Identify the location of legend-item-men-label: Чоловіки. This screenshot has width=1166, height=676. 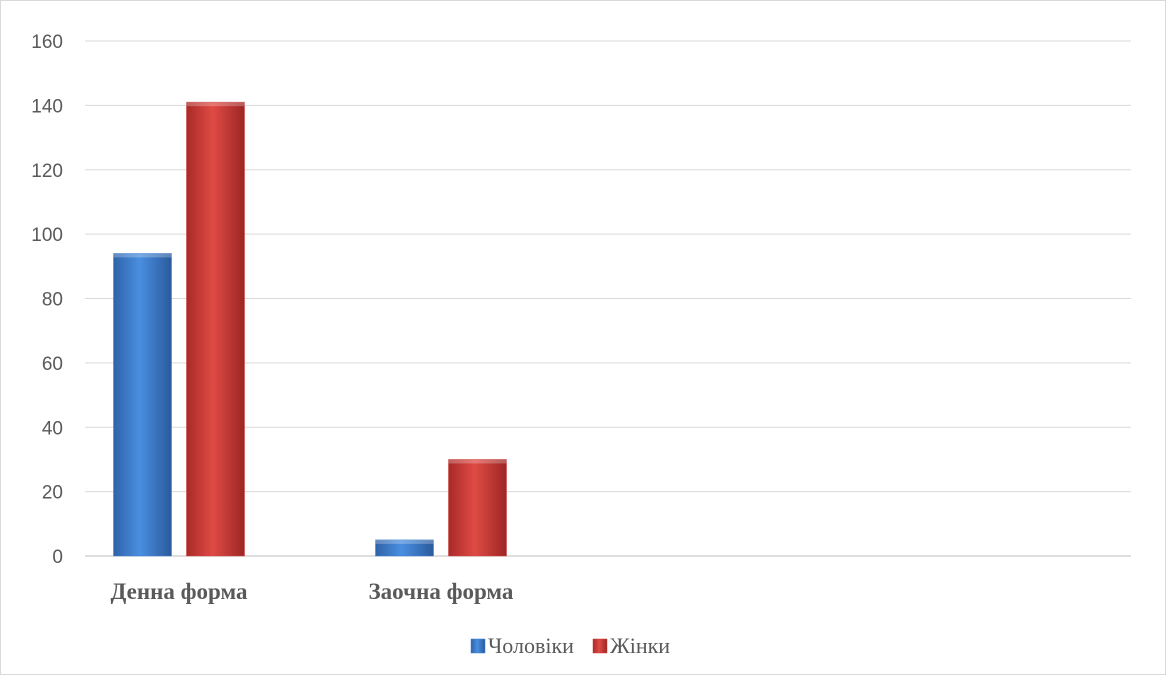
(531, 645).